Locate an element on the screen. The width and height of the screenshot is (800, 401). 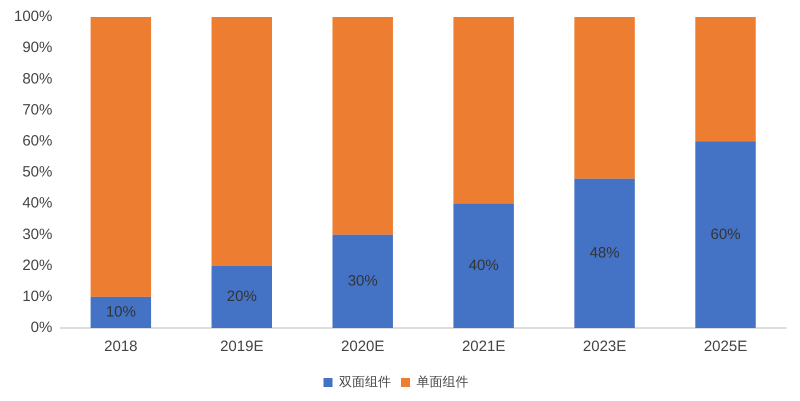
y-tick-label: 10% is located at coordinates (37, 297).